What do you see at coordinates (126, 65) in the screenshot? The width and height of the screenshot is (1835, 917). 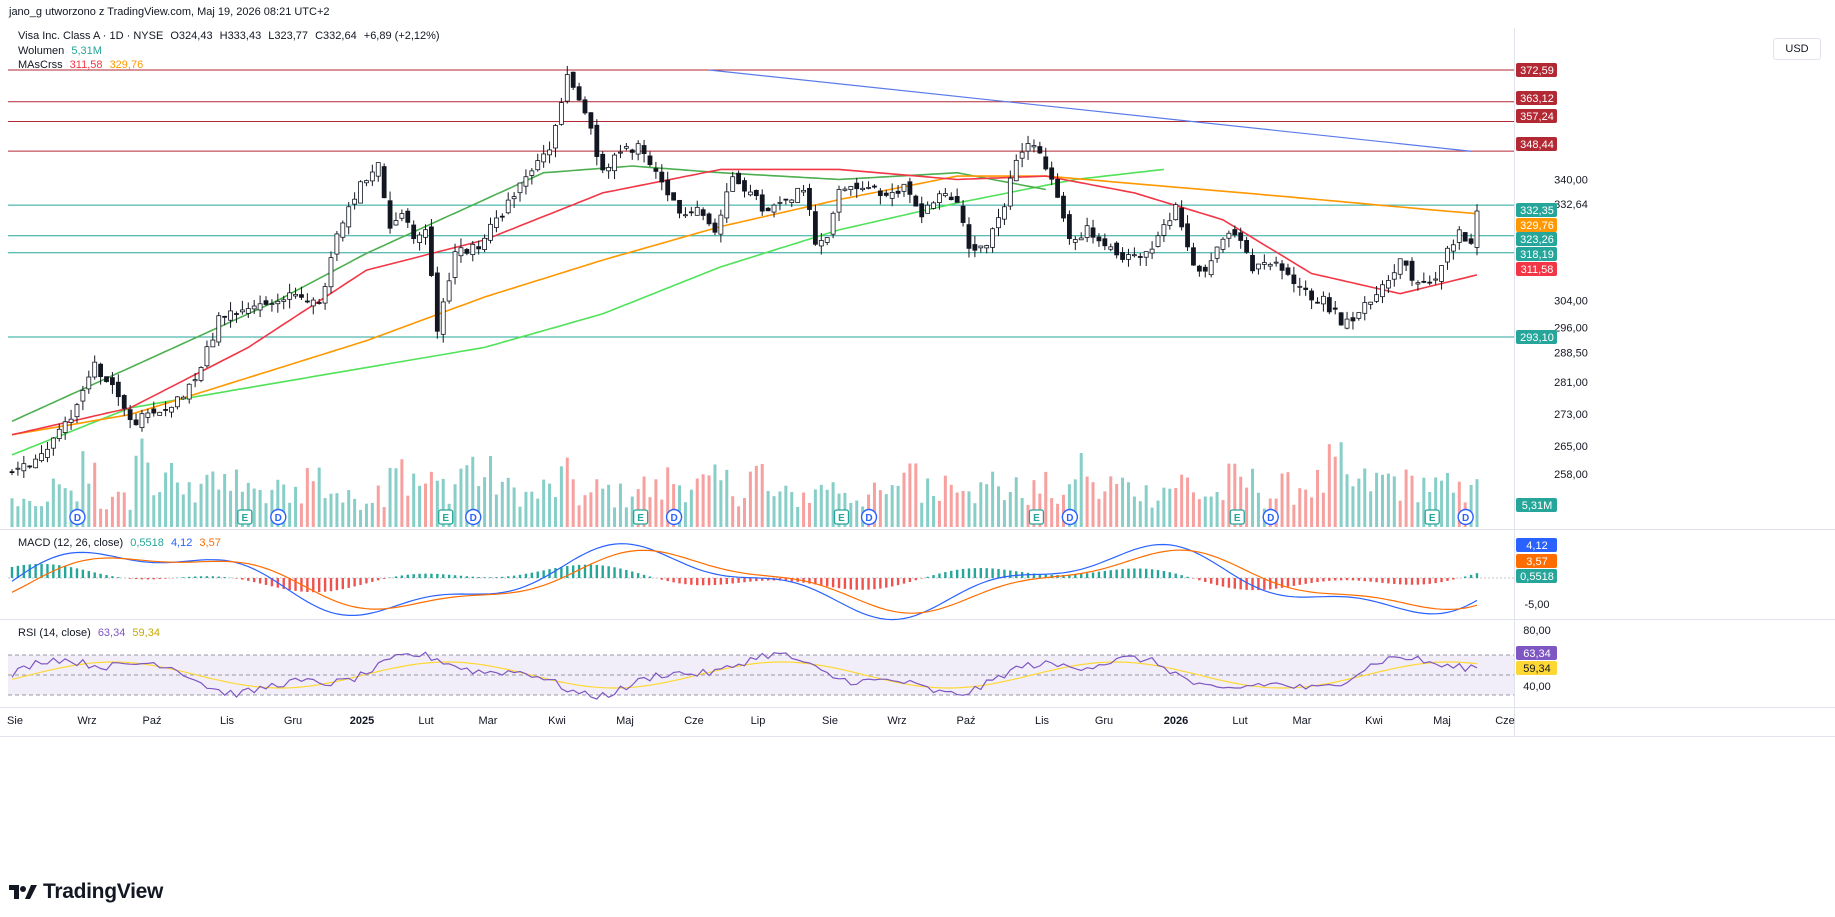 I see `ma-slow-value: 329,76` at bounding box center [126, 65].